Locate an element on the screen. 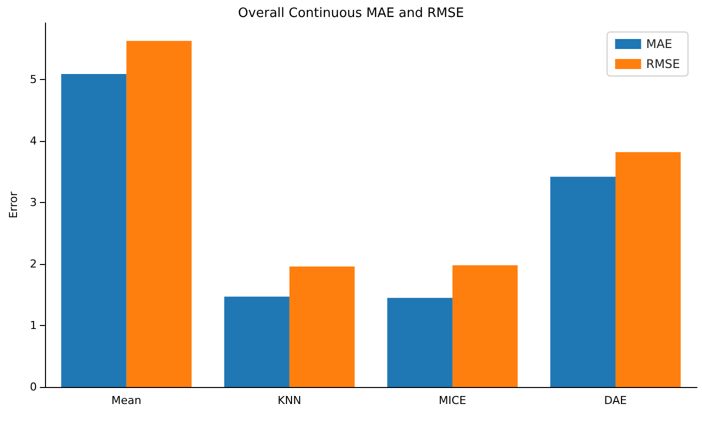 Image resolution: width=702 pixels, height=429 pixels. legend-label: MAE is located at coordinates (659, 44).